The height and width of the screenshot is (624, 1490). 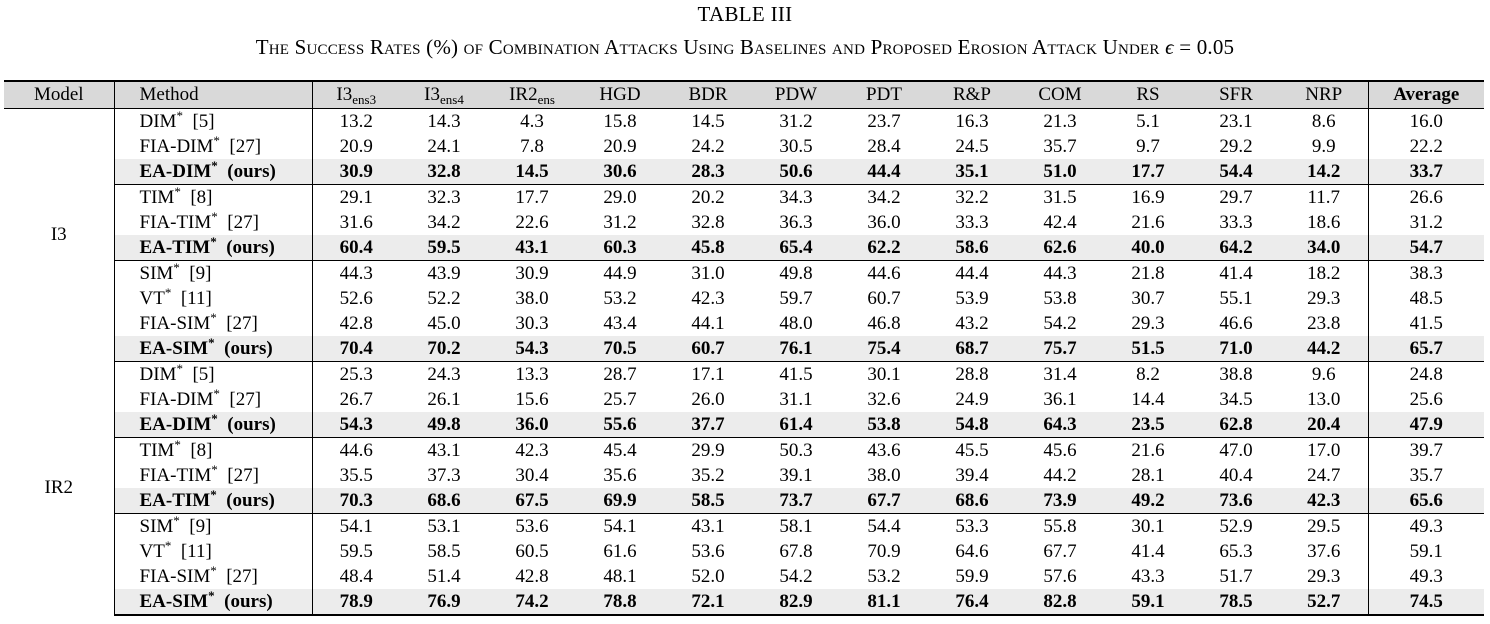 I want to click on value-cell: 34.5, so click(x=1236, y=399).